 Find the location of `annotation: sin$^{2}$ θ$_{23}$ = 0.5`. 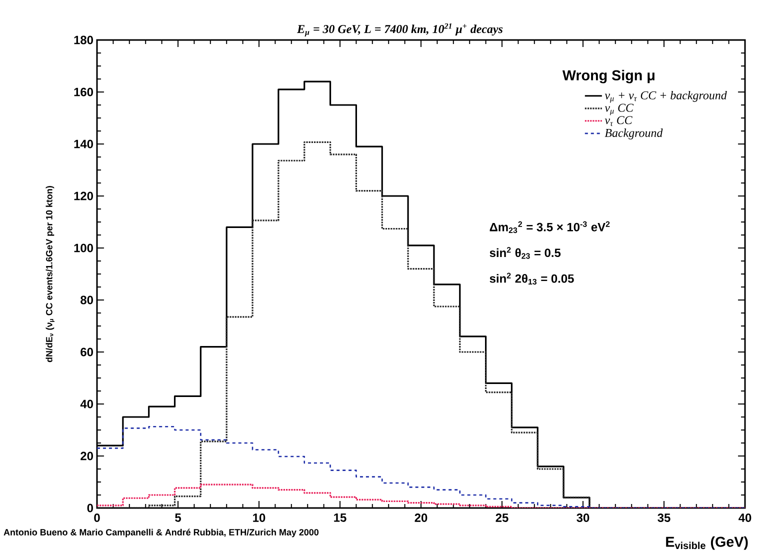

annotation: sin$^{2}$ θ$_{23}$ = 0.5 is located at coordinates (525, 253).